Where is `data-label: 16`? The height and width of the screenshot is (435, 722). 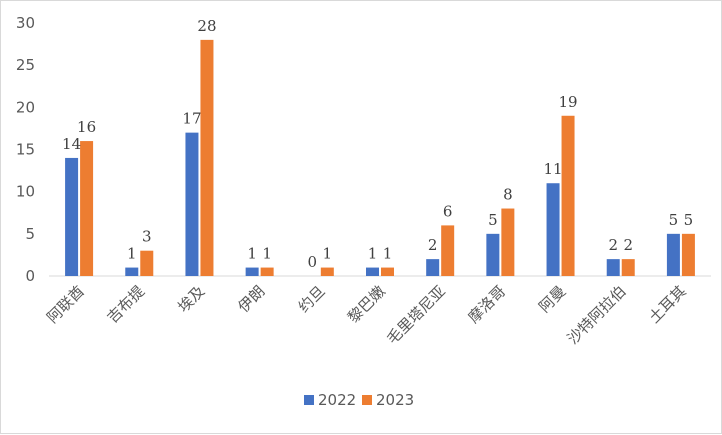
data-label: 16 is located at coordinates (86, 127).